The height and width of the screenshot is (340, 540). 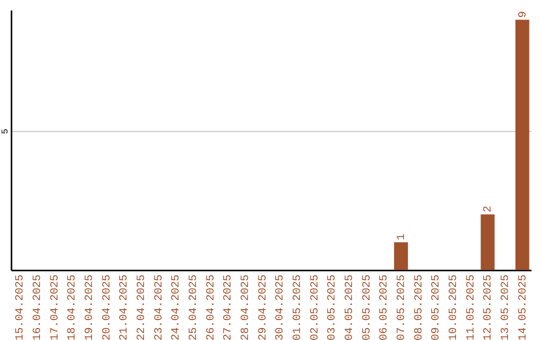 I want to click on x-tick-label: 09.05.2025, so click(x=436, y=307).